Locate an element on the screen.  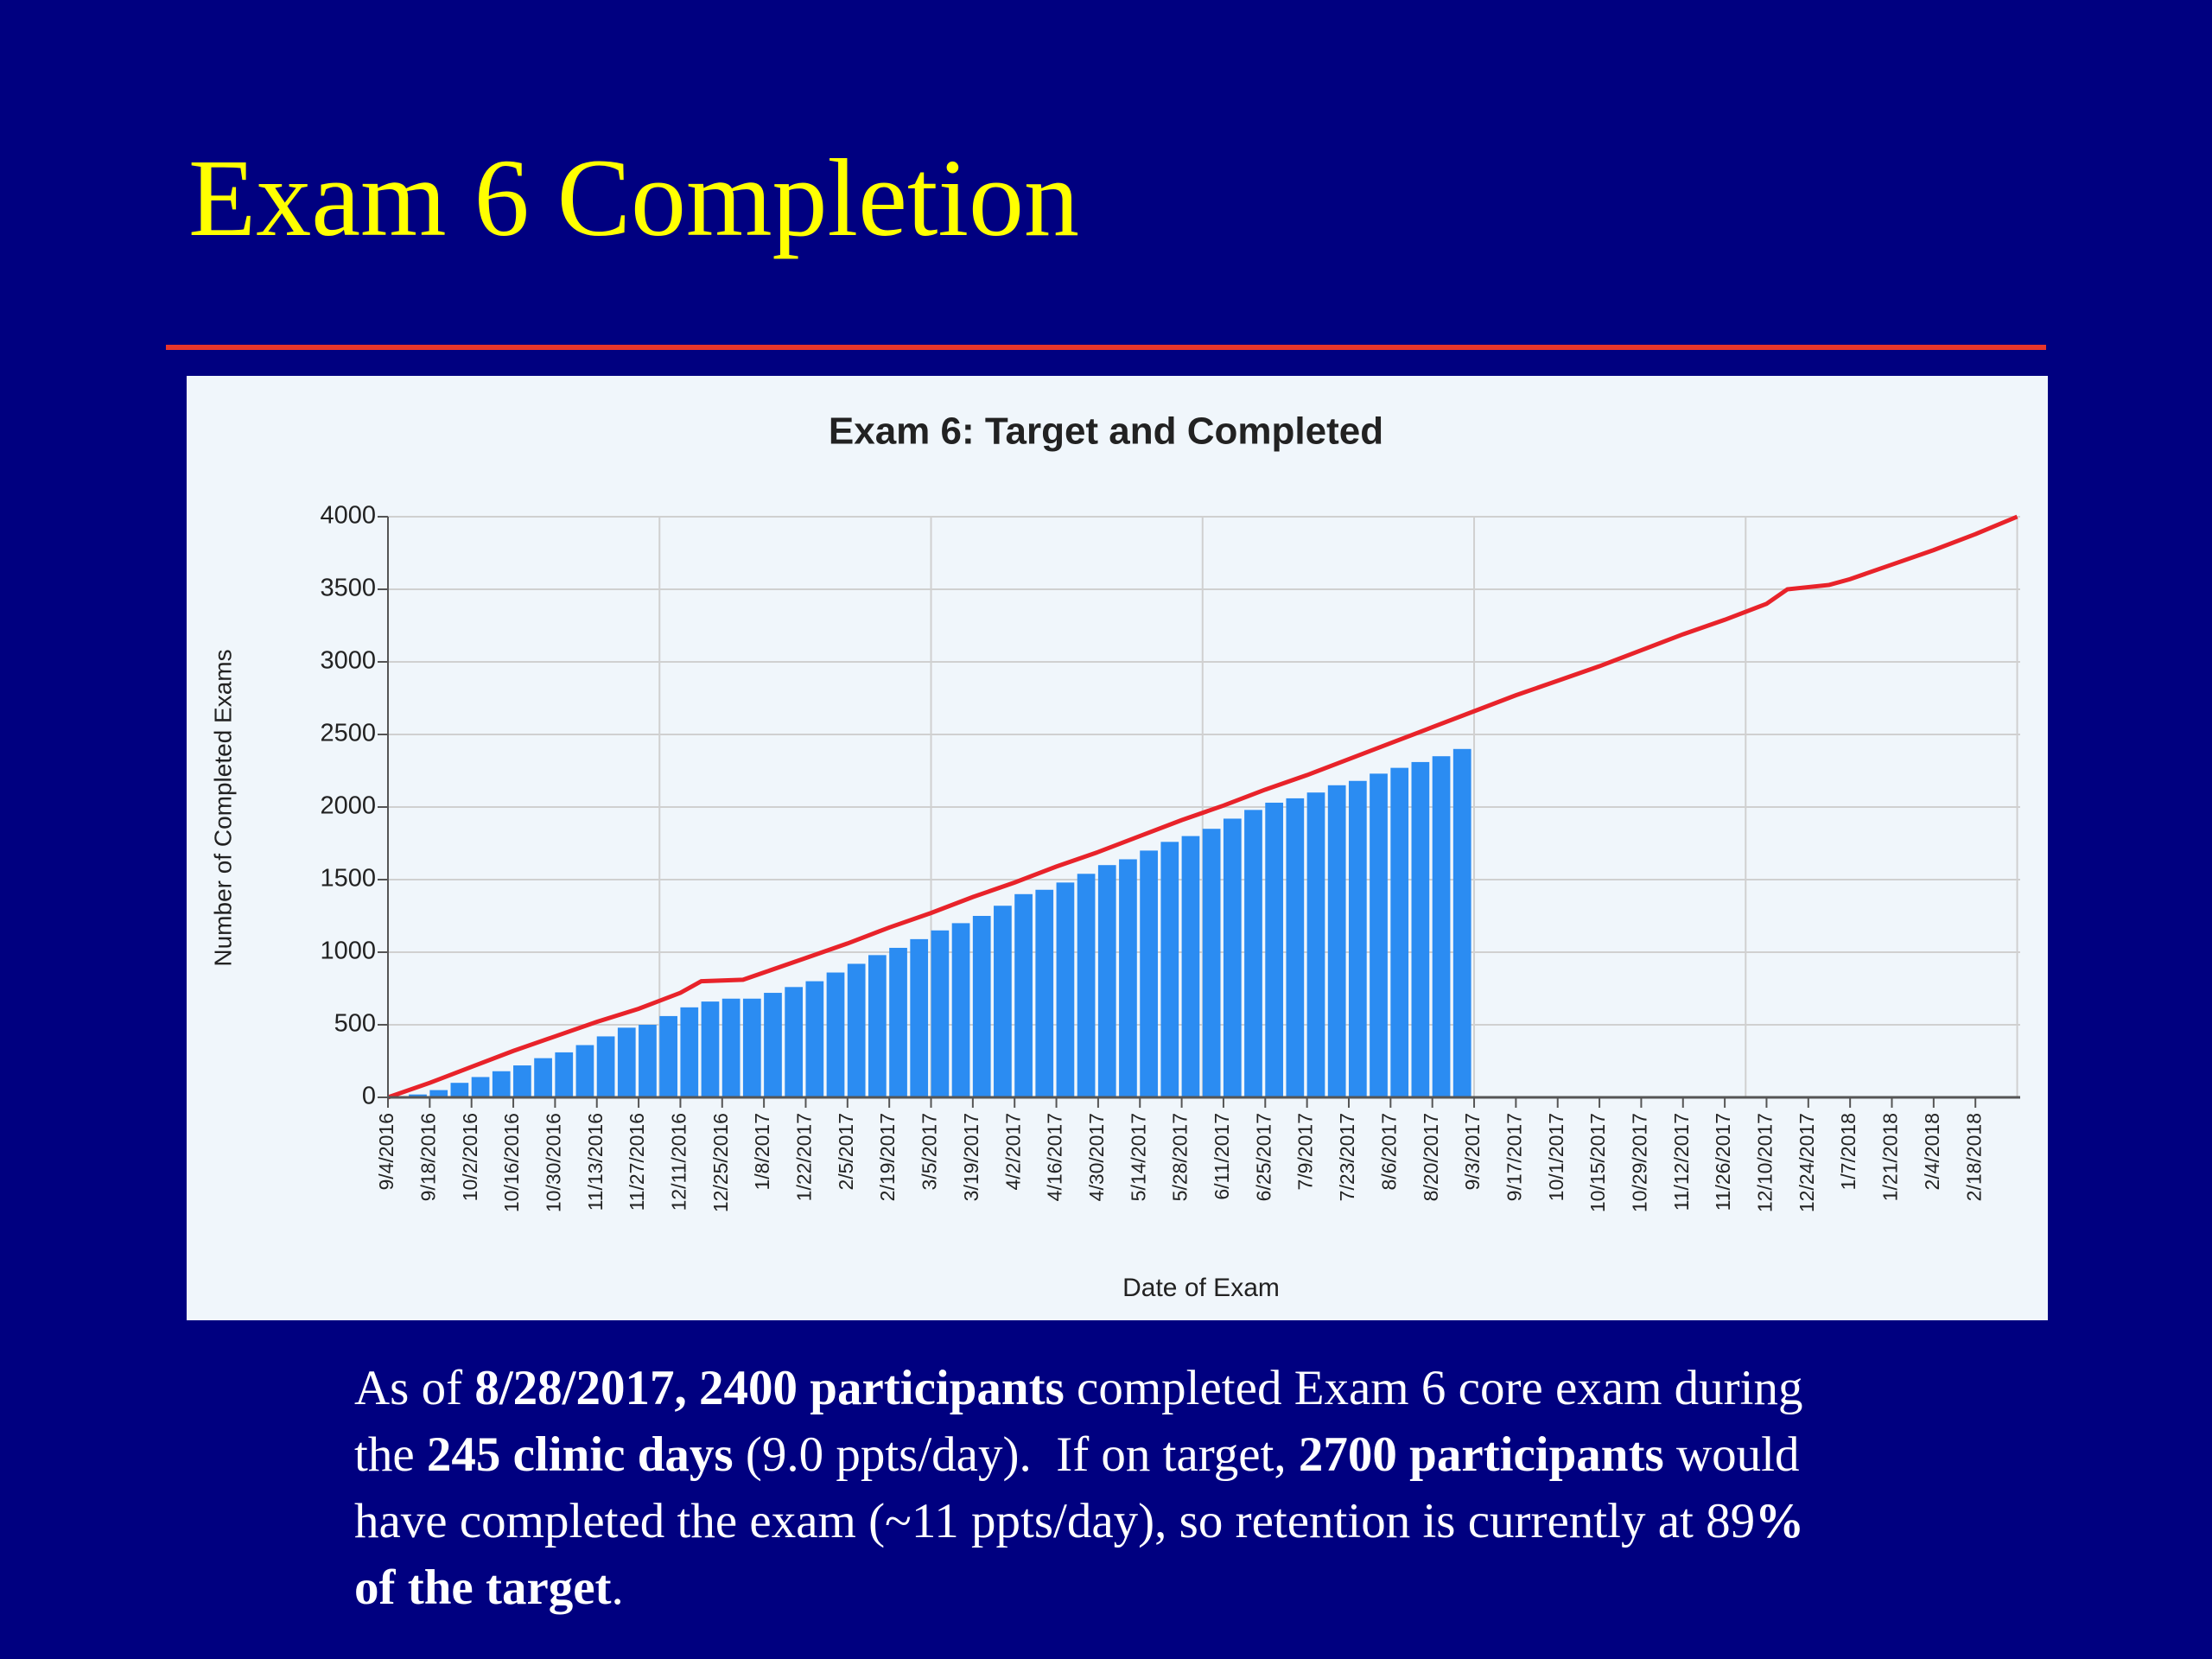
x-tick-label: 2/4/2018 is located at coordinates (1932, 1152).